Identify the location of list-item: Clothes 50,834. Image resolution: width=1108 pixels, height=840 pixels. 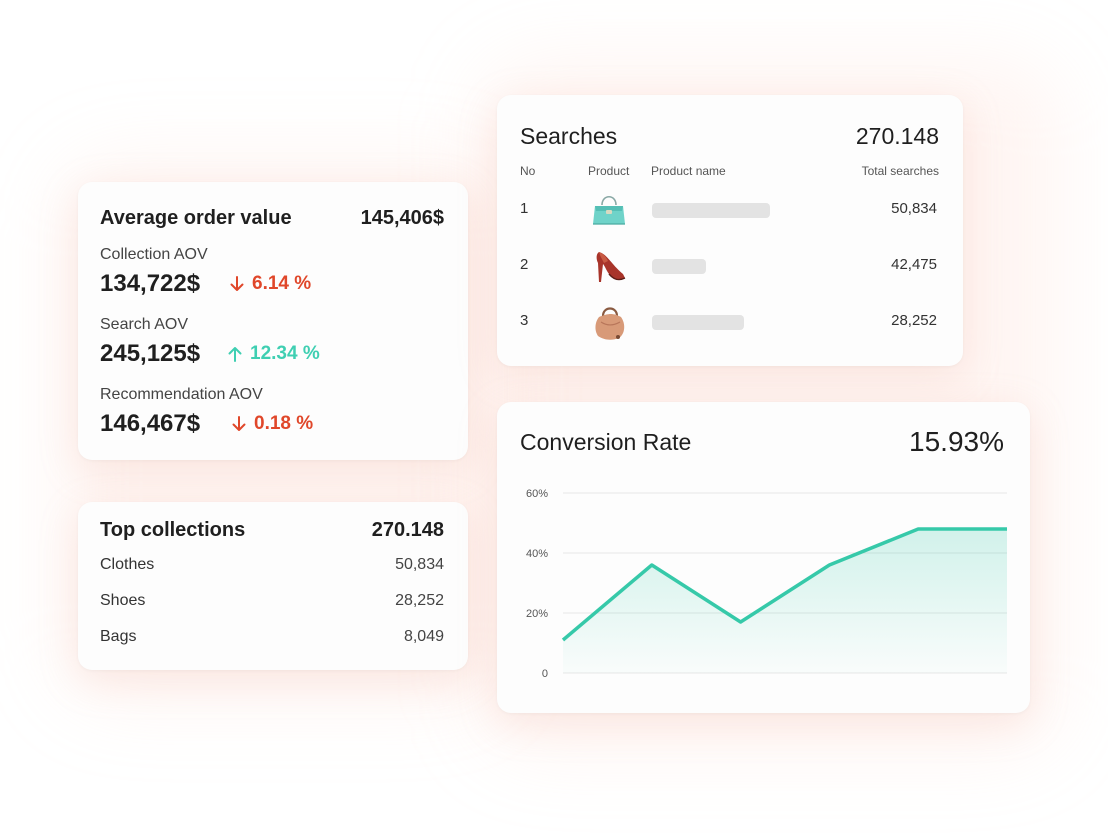
(272, 567).